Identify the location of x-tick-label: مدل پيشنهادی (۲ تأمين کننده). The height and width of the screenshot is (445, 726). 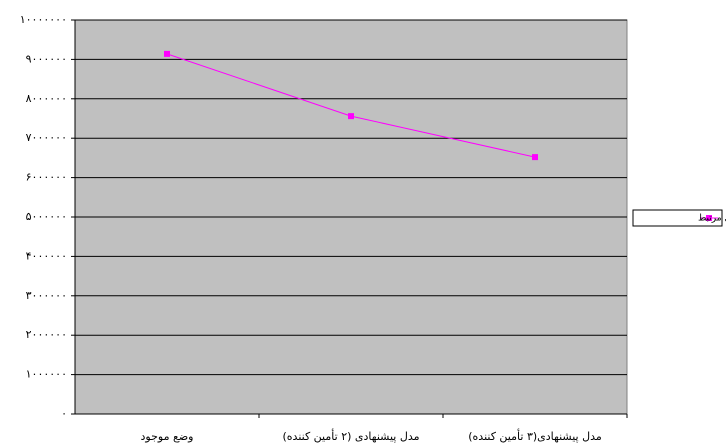
(350, 435).